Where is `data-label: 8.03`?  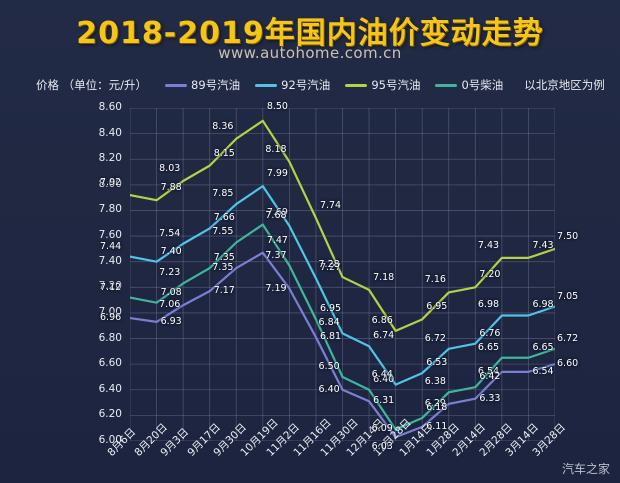 data-label: 8.03 is located at coordinates (170, 168).